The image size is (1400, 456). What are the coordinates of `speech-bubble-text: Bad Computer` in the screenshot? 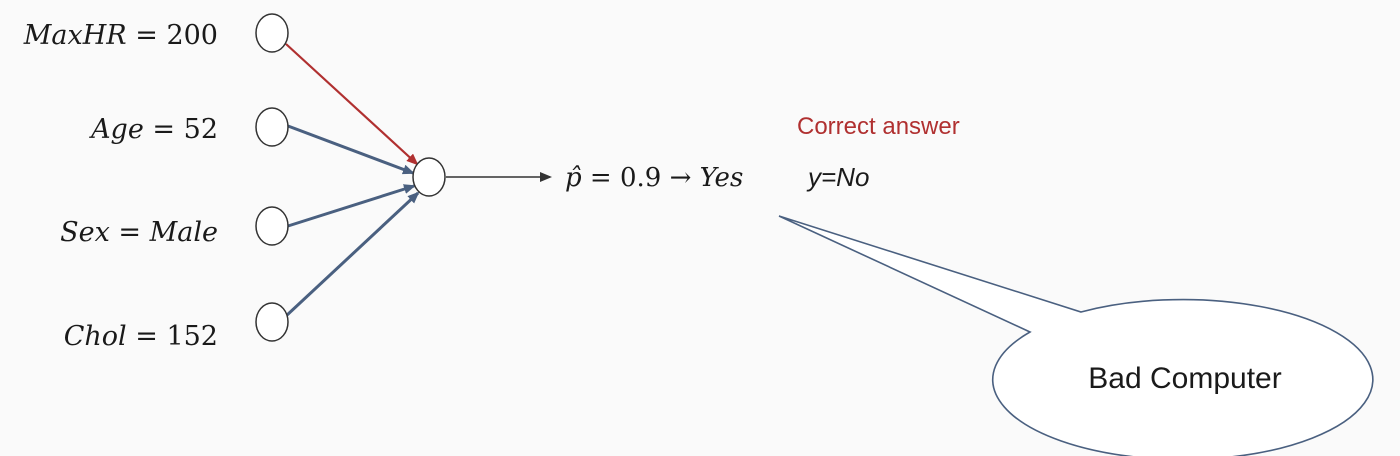 It's located at (1184, 378).